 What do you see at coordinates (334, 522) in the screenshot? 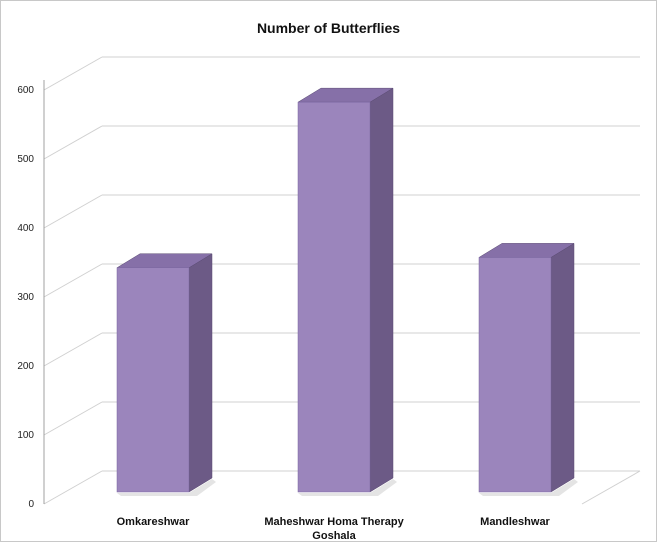
I see `x-category-label: Maheshwar Homa Therapy` at bounding box center [334, 522].